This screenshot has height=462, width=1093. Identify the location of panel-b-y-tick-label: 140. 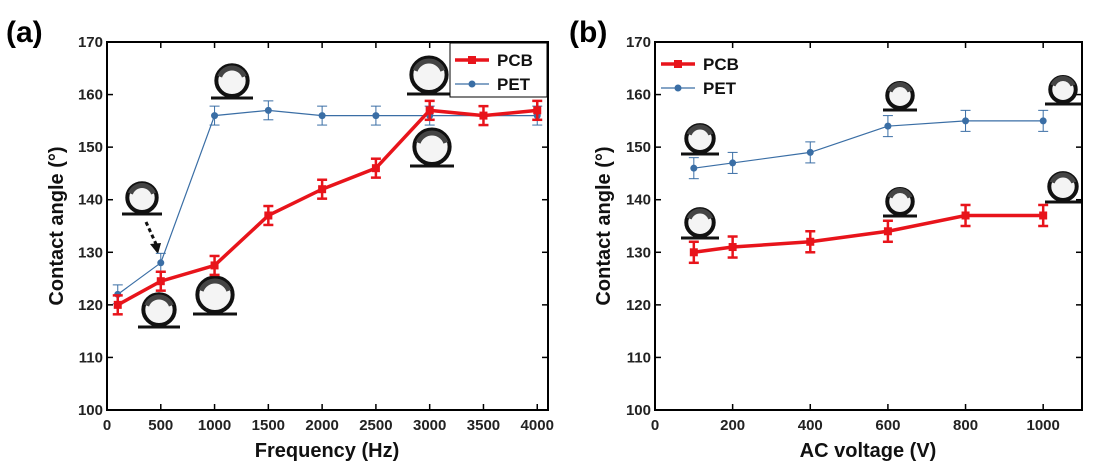
(638, 200).